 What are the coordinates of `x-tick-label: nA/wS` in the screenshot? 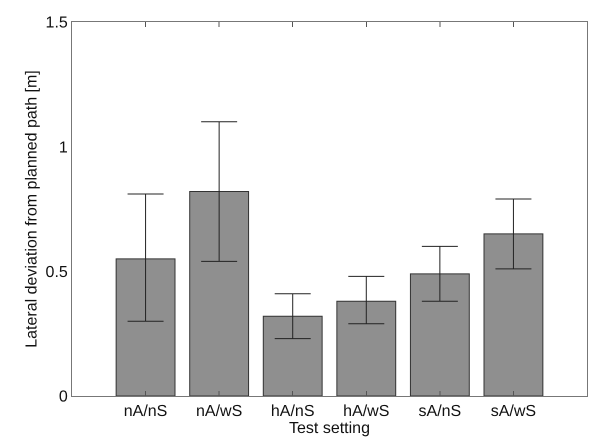 It's located at (219, 411).